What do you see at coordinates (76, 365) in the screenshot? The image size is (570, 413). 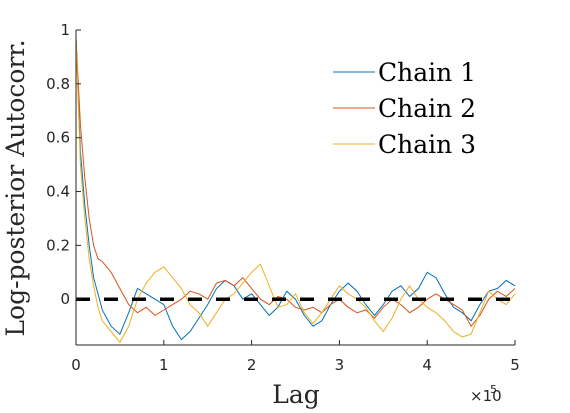 I see `x-tick-label: 0` at bounding box center [76, 365].